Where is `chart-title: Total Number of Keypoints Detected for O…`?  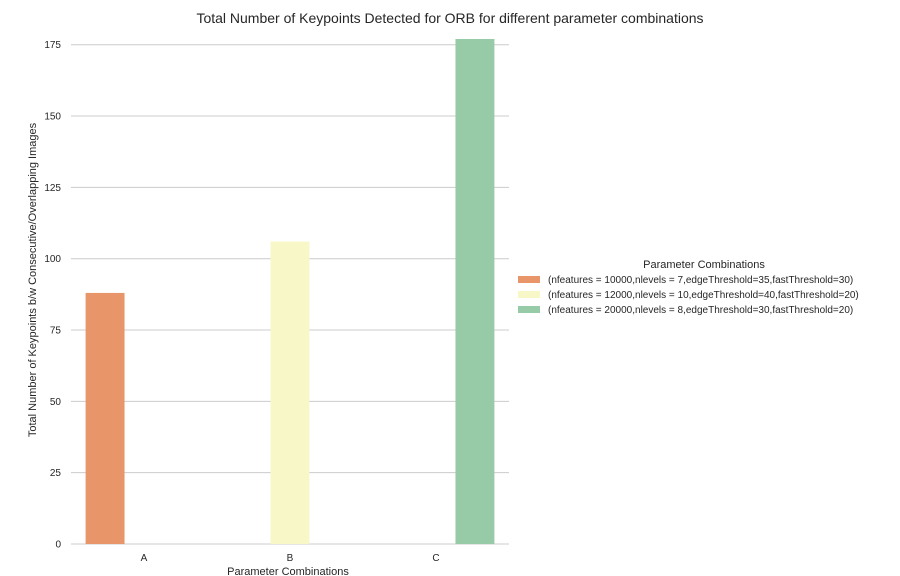
chart-title: Total Number of Keypoints Detected for O… is located at coordinates (449, 18).